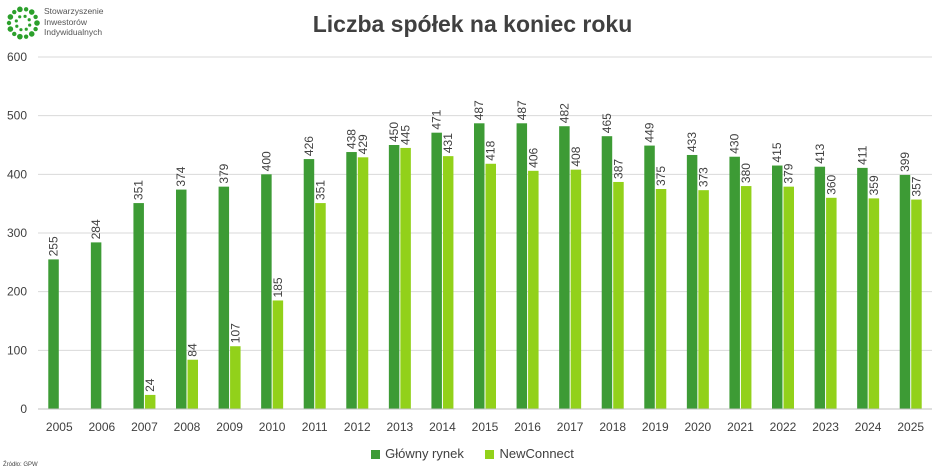  I want to click on x-tick-label: 2009, so click(229, 427).